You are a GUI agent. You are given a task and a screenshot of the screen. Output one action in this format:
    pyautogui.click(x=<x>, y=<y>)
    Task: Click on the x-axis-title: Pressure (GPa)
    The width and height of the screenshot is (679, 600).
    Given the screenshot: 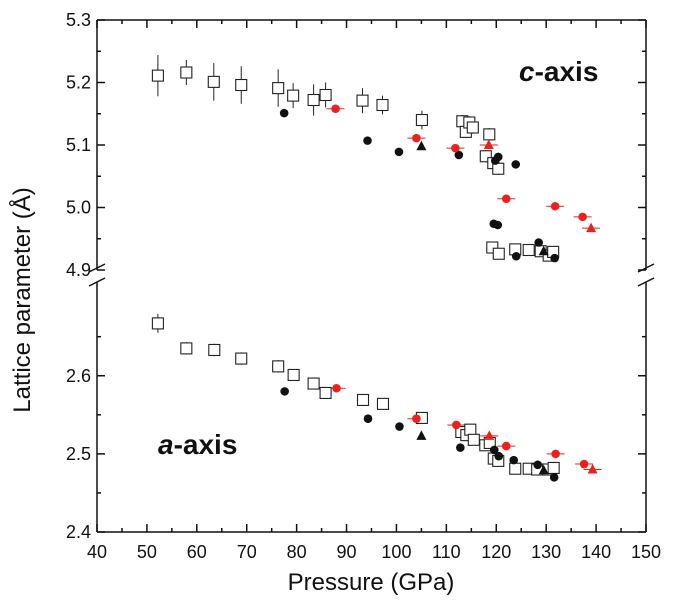 What is the action you would take?
    pyautogui.click(x=371, y=582)
    